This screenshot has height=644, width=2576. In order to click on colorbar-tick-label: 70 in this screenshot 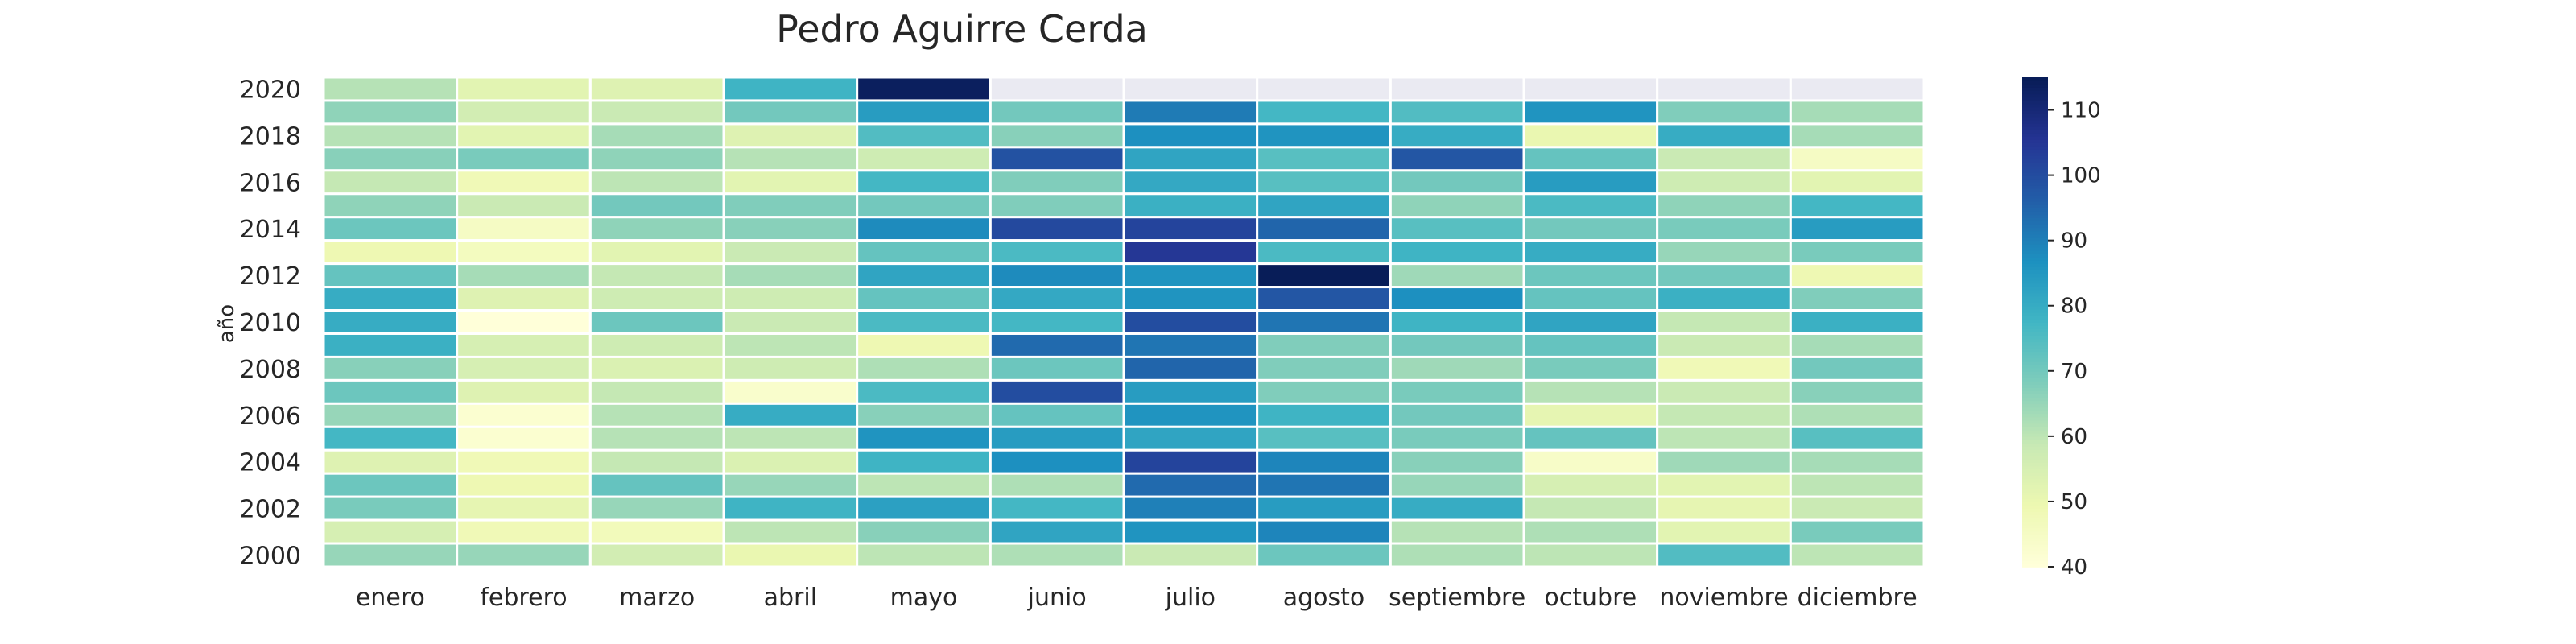, I will do `click(2074, 372)`.